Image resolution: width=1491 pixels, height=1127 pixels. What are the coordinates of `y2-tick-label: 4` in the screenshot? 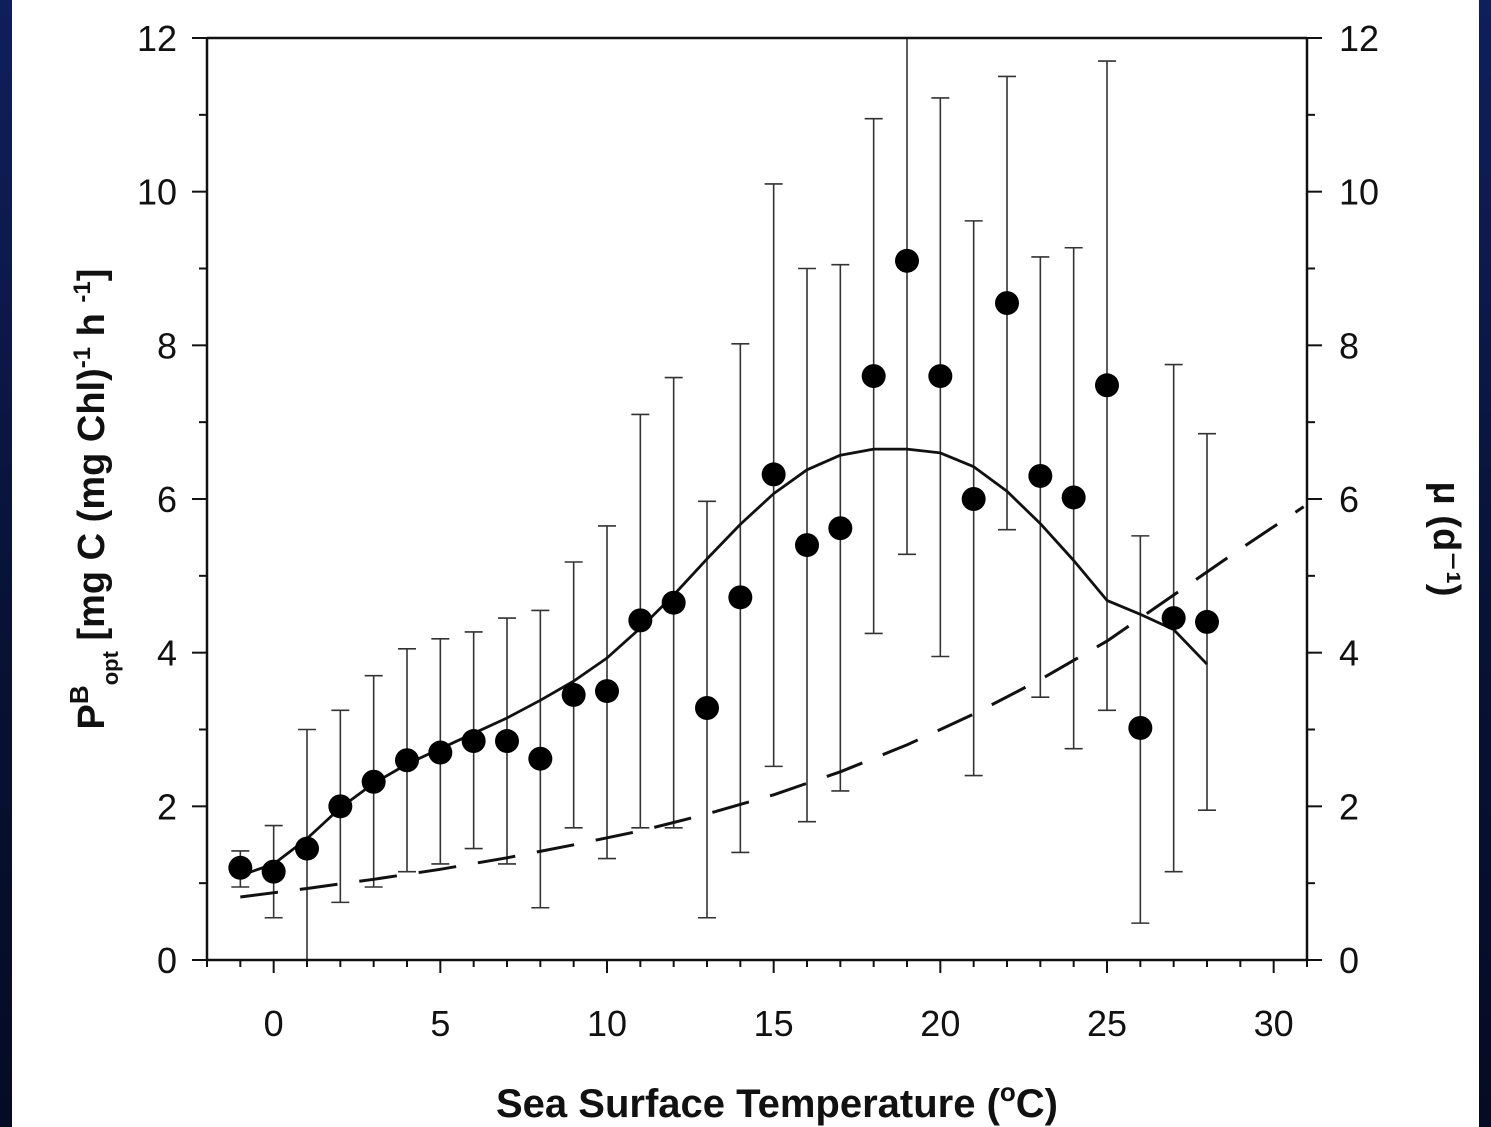 It's located at (1349, 653).